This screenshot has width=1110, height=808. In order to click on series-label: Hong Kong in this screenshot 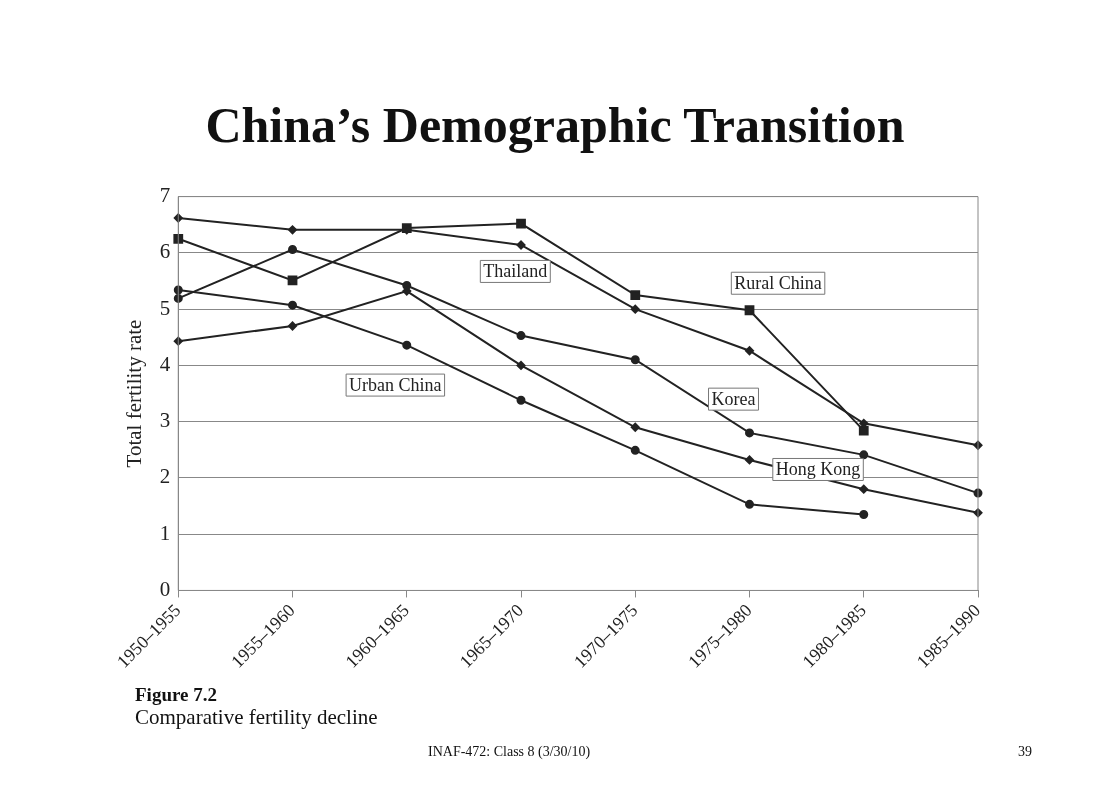, I will do `click(818, 469)`.